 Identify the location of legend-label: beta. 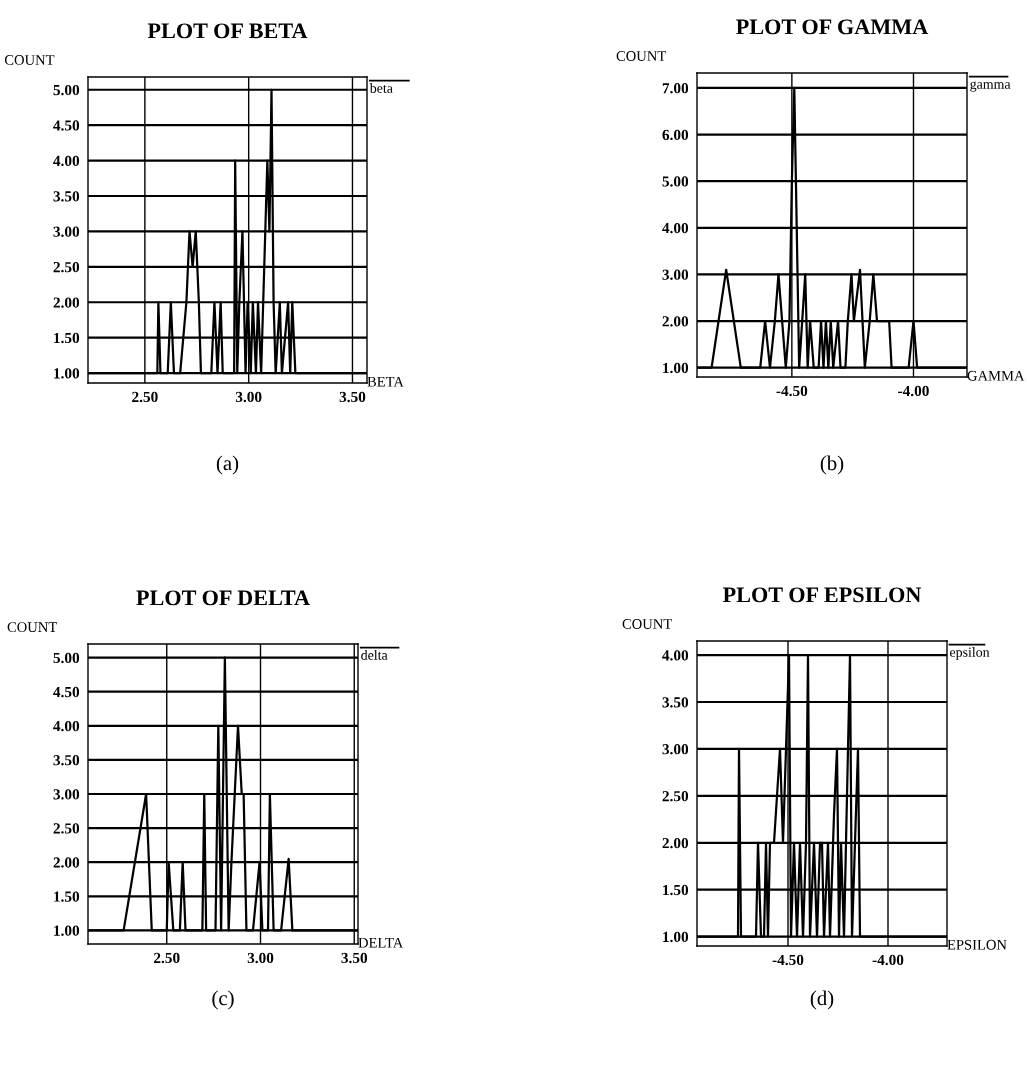
(381, 88).